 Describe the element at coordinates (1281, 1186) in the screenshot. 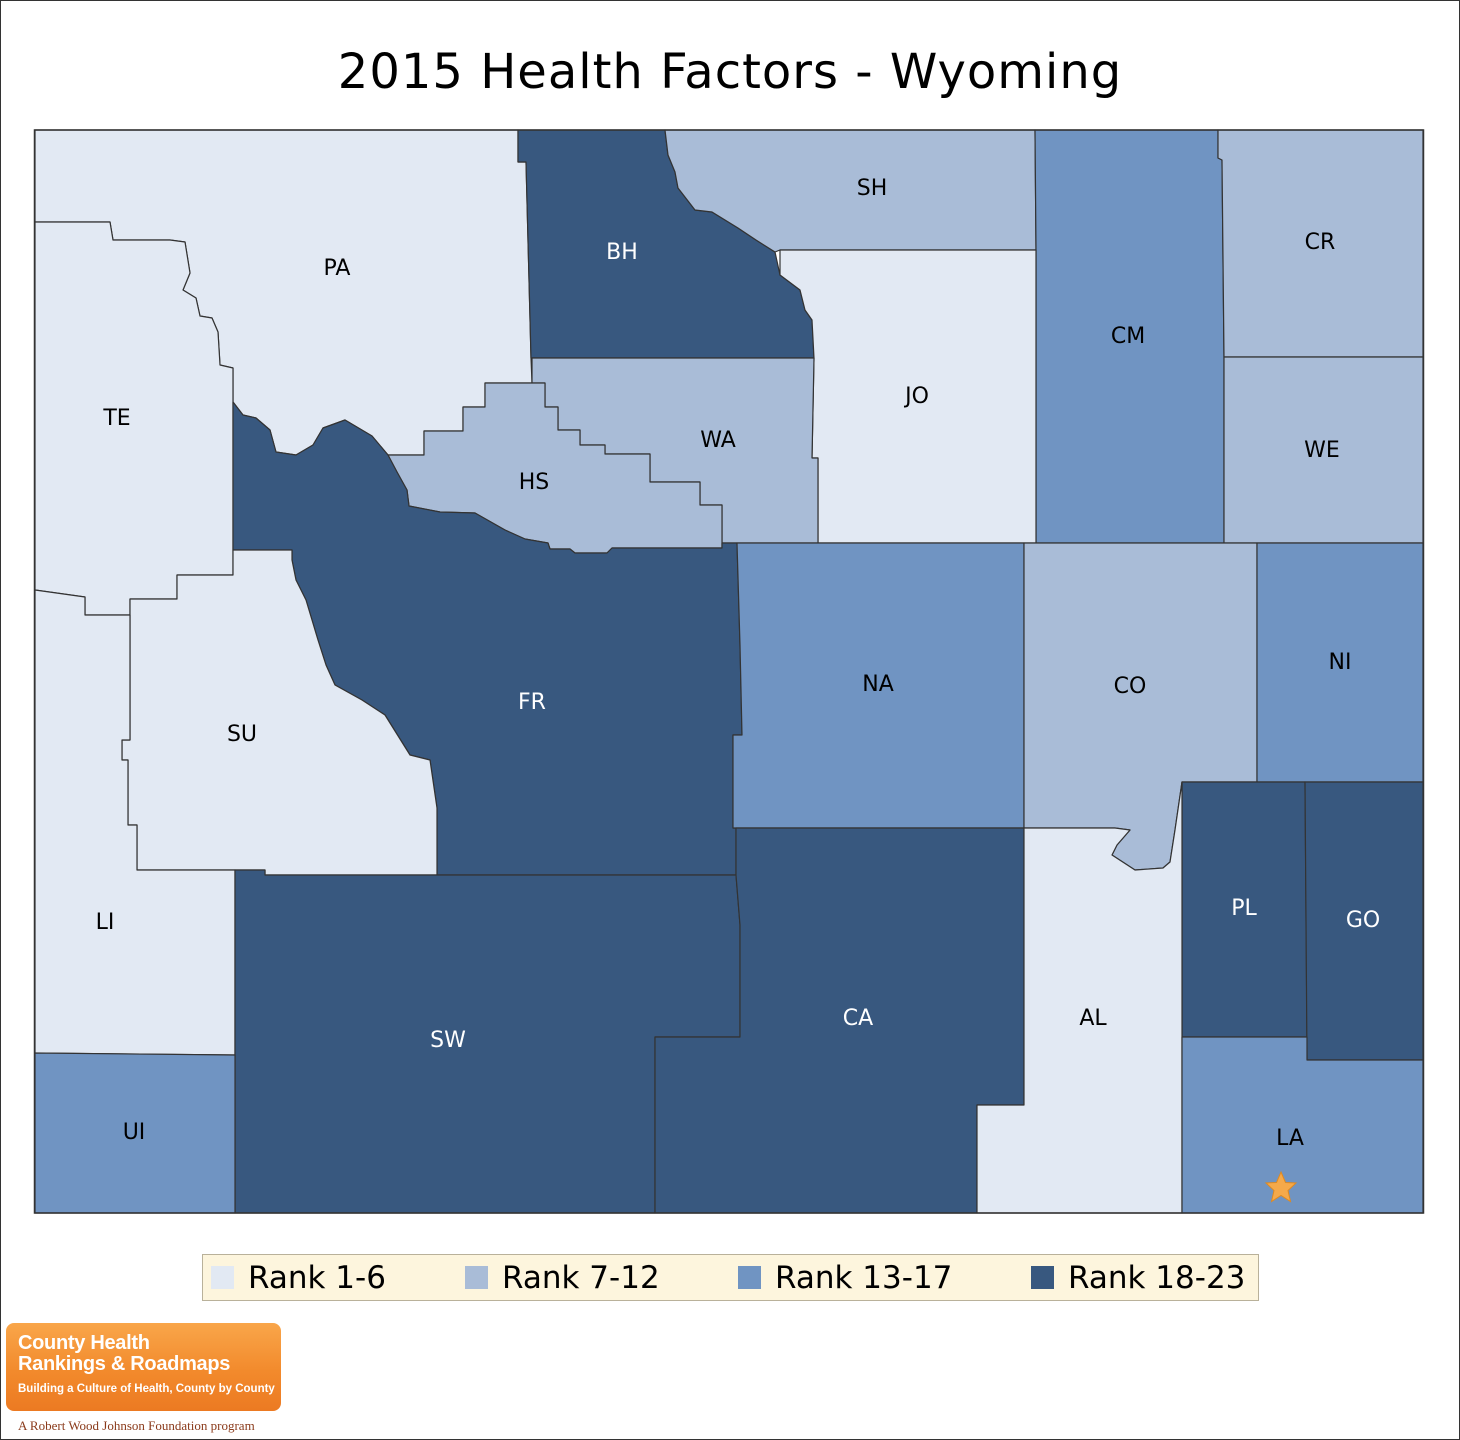

I see `star-icon` at that location.